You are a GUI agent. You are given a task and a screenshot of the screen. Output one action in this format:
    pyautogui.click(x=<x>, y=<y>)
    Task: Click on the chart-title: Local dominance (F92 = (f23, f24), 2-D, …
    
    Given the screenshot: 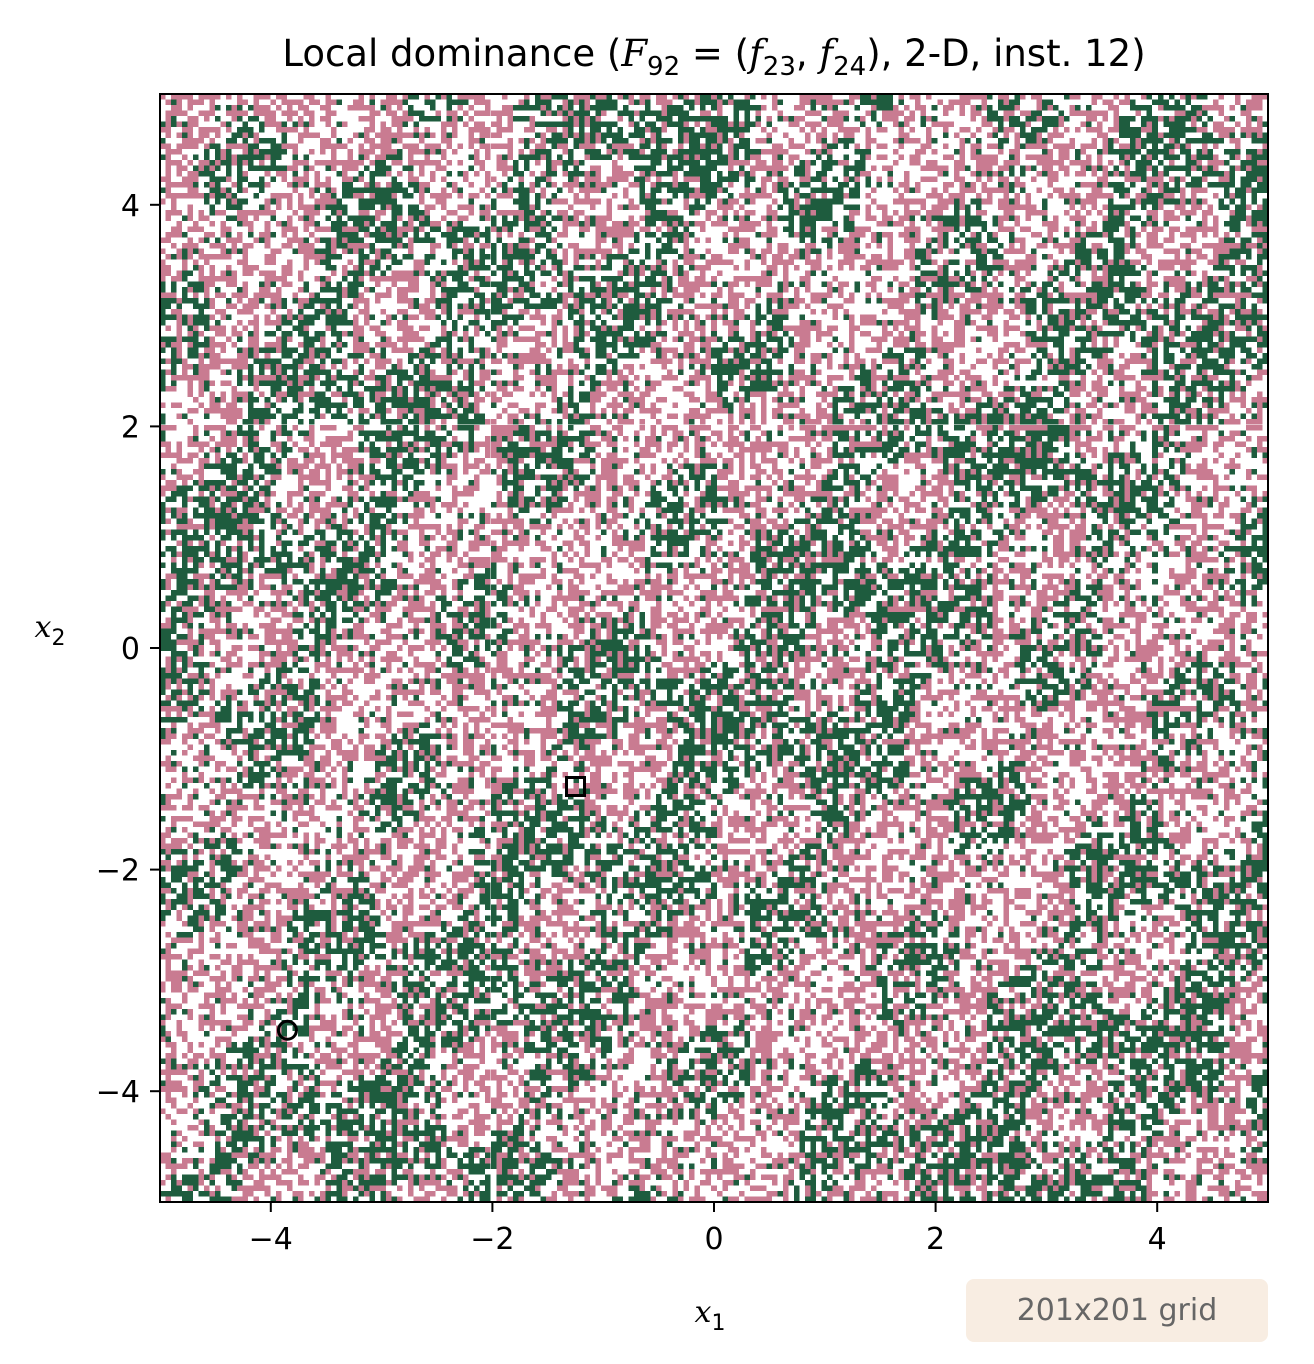 What is the action you would take?
    pyautogui.click(x=713, y=57)
    